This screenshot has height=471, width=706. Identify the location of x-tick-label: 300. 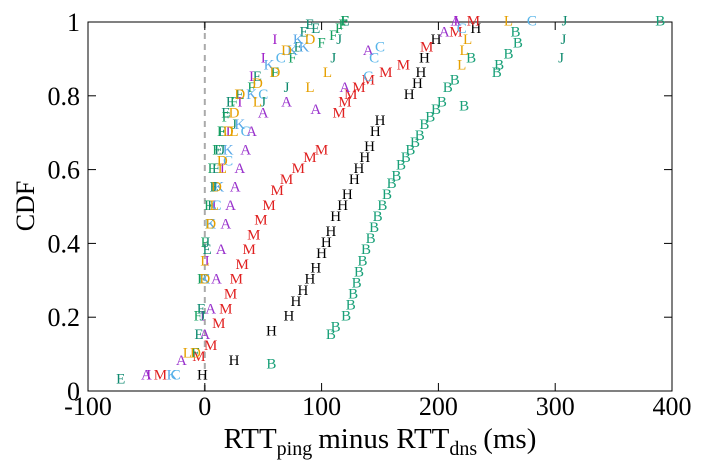
(555, 406).